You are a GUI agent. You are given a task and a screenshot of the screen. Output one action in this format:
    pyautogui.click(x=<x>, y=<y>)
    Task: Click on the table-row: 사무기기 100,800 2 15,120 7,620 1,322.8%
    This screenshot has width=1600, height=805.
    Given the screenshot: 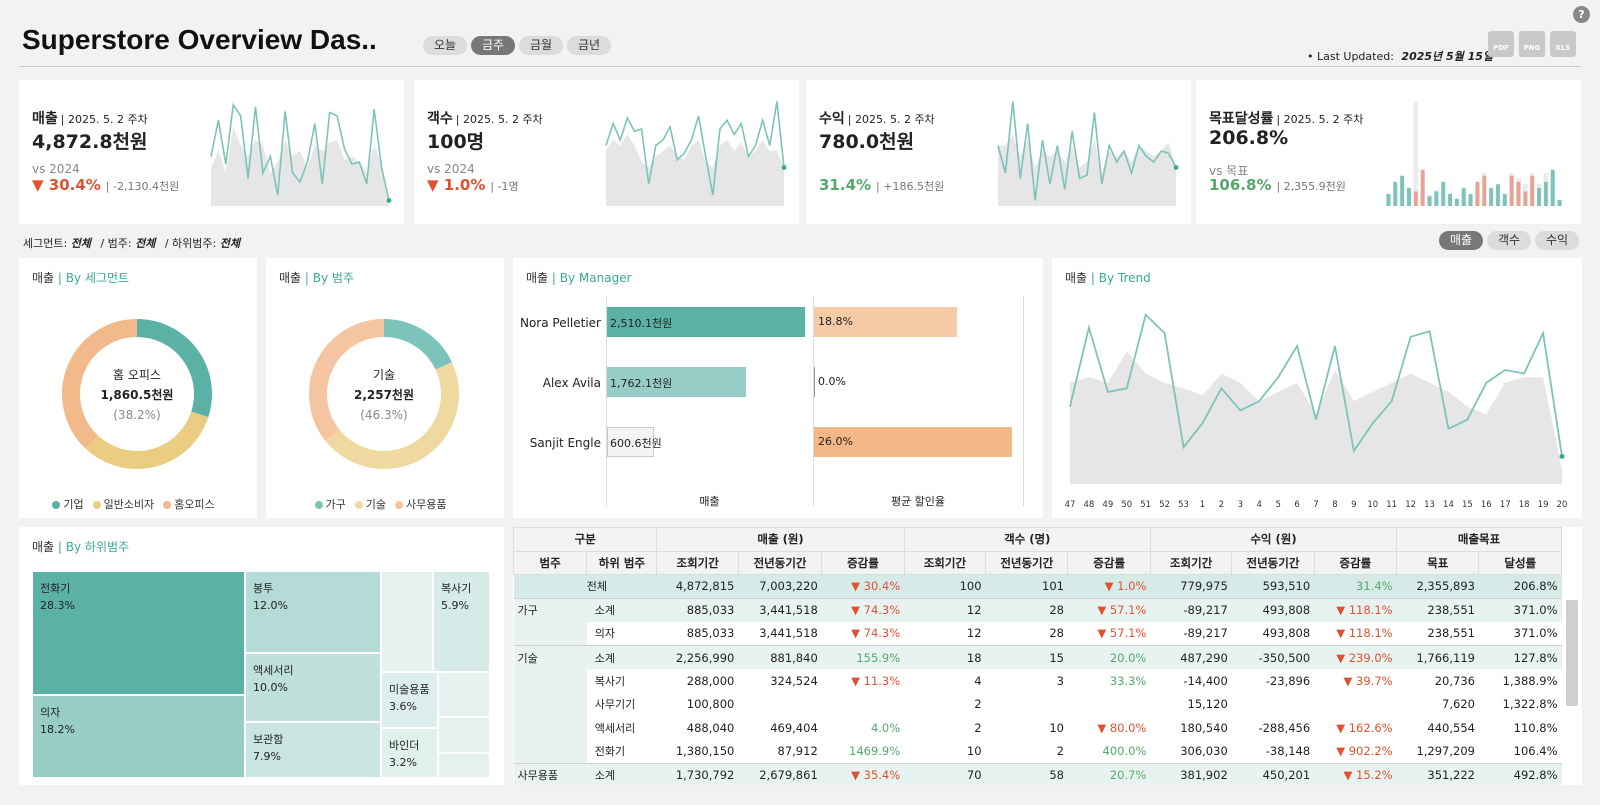 What is the action you would take?
    pyautogui.click(x=1037, y=704)
    